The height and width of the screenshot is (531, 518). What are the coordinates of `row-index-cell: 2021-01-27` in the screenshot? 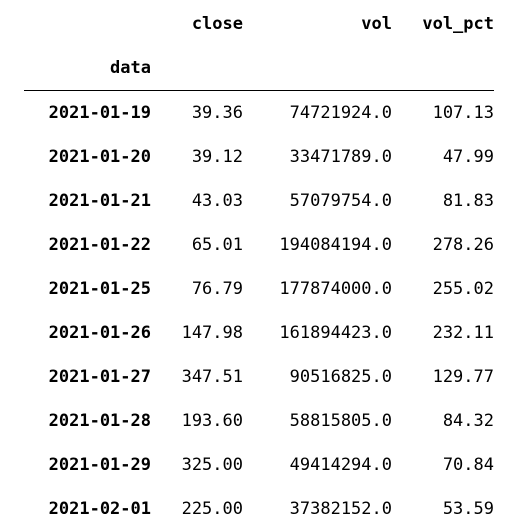 It's located at (87, 377).